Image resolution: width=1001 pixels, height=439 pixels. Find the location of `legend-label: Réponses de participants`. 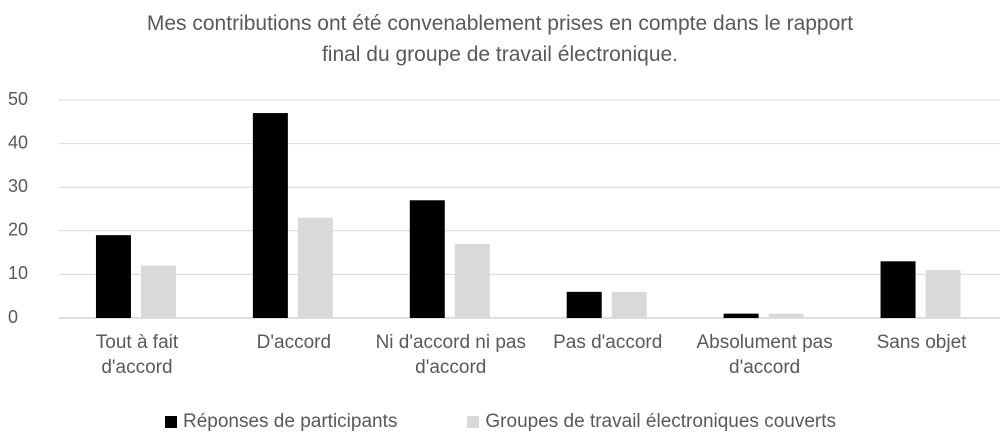

legend-label: Réponses de participants is located at coordinates (290, 421).